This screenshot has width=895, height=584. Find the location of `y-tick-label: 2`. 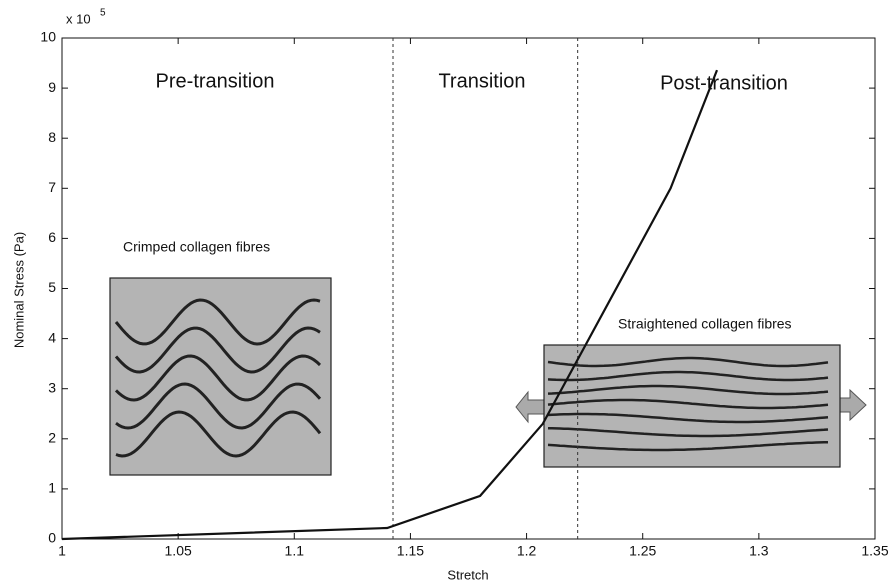

y-tick-label: 2 is located at coordinates (52, 438).